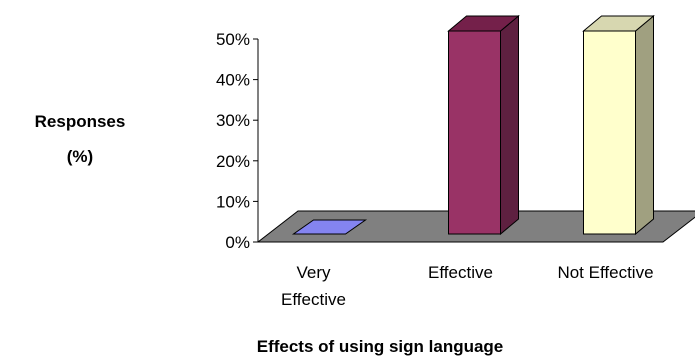 The width and height of the screenshot is (695, 362). What do you see at coordinates (233, 161) in the screenshot?
I see `y-tick-label: 20%` at bounding box center [233, 161].